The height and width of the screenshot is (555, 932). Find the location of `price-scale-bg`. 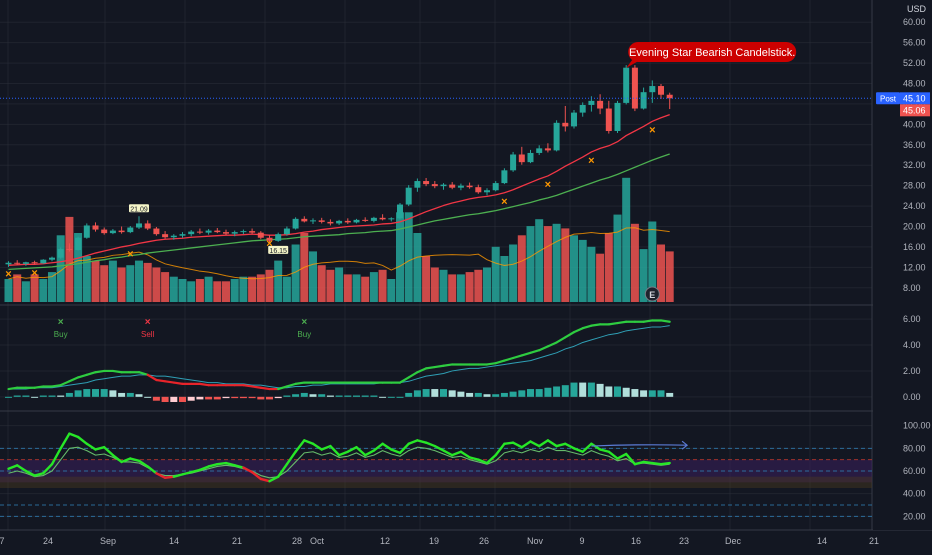

price-scale-bg is located at coordinates (902, 265).